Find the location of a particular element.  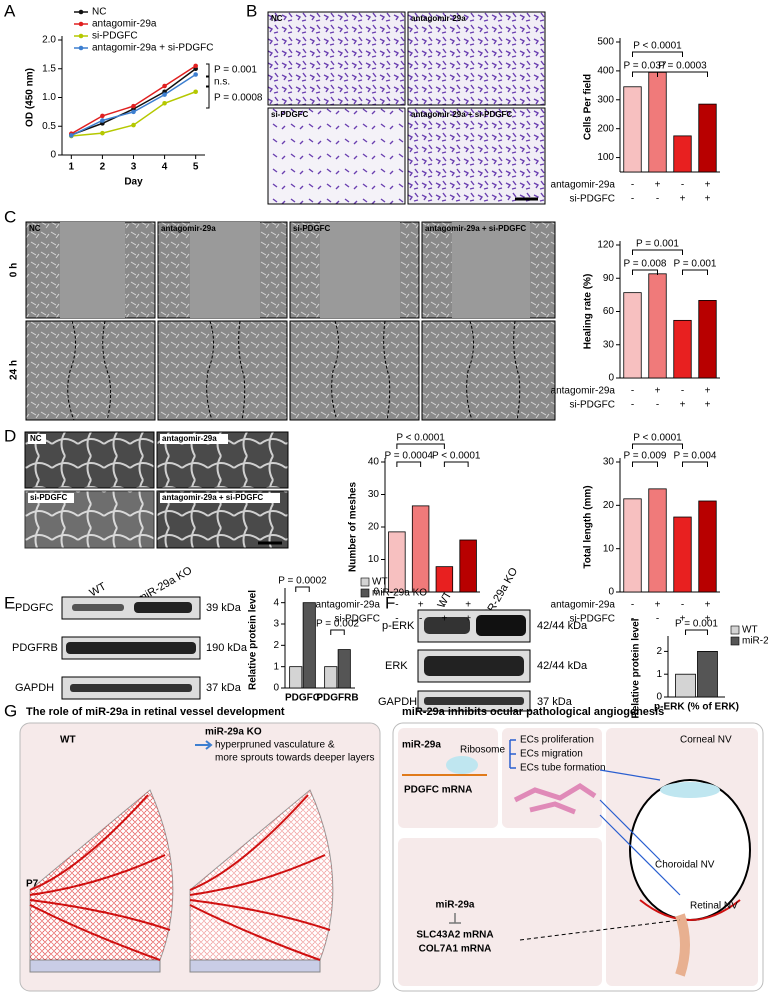

y-tick-label: 2.0 is located at coordinates (49, 40).